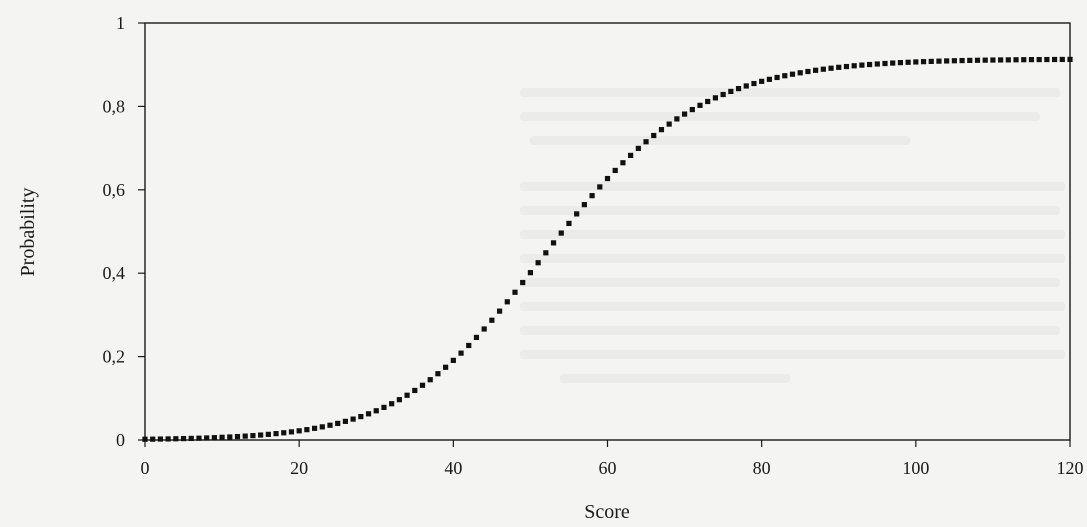 Image resolution: width=1087 pixels, height=527 pixels. I want to click on y-tick-label: 0,8, so click(114, 106).